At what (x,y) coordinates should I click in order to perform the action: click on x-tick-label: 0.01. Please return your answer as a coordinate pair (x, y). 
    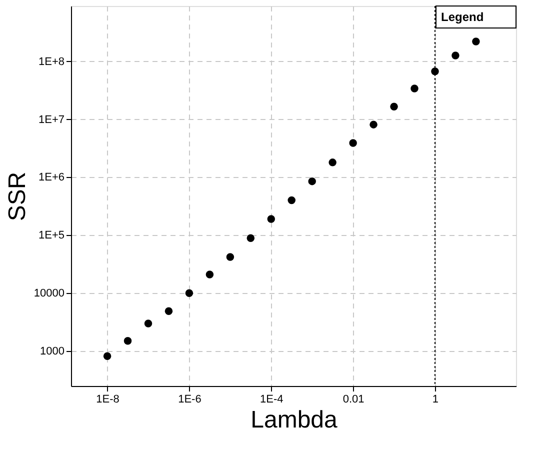
    Looking at the image, I should click on (353, 400).